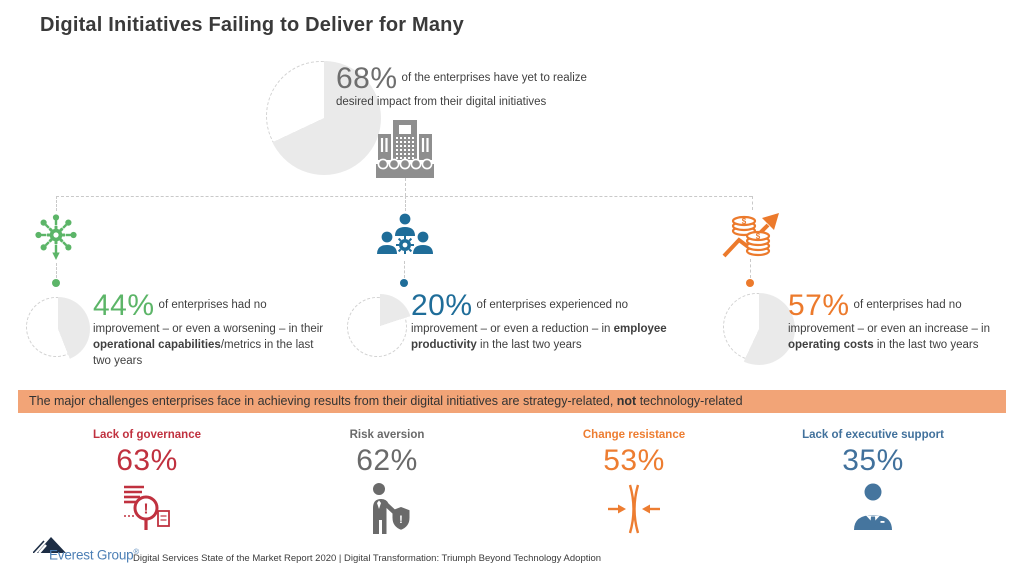 The image size is (1024, 576). What do you see at coordinates (157, 345) in the screenshot?
I see `metric-text-bold: operational capabilities` at bounding box center [157, 345].